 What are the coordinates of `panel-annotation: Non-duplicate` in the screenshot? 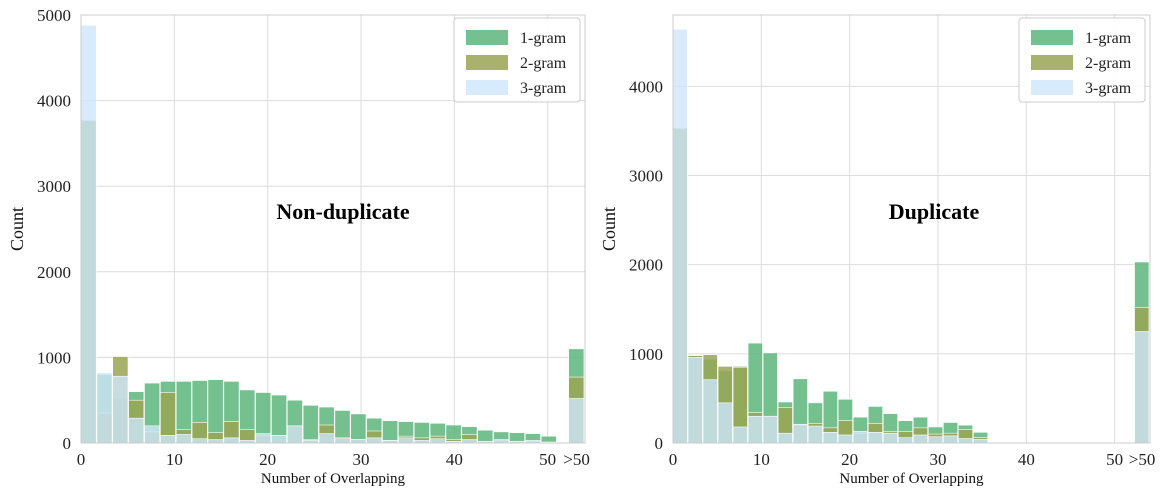 It's located at (342, 211).